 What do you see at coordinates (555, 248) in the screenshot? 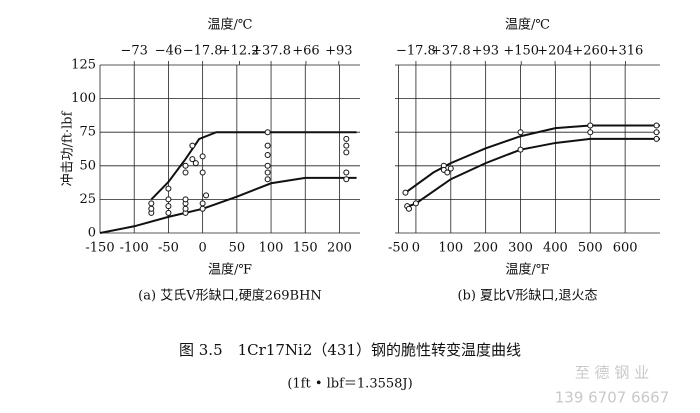
I see `x-tick-label: 400` at bounding box center [555, 248].